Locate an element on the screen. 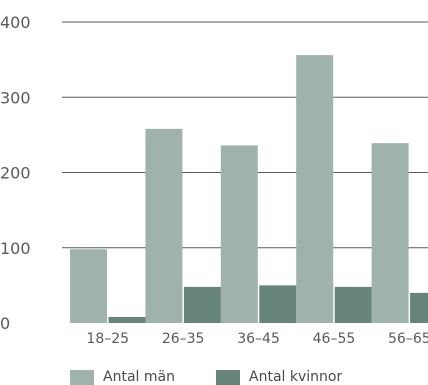  bar-women-46–55 is located at coordinates (353, 304).